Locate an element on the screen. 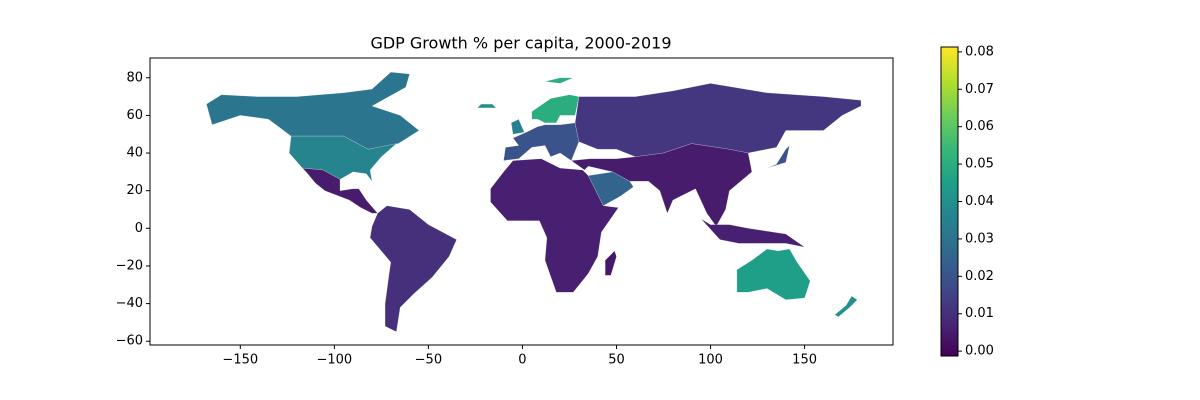 The height and width of the screenshot is (400, 1200). colorbar-tick-label: 0.06 is located at coordinates (979, 126).